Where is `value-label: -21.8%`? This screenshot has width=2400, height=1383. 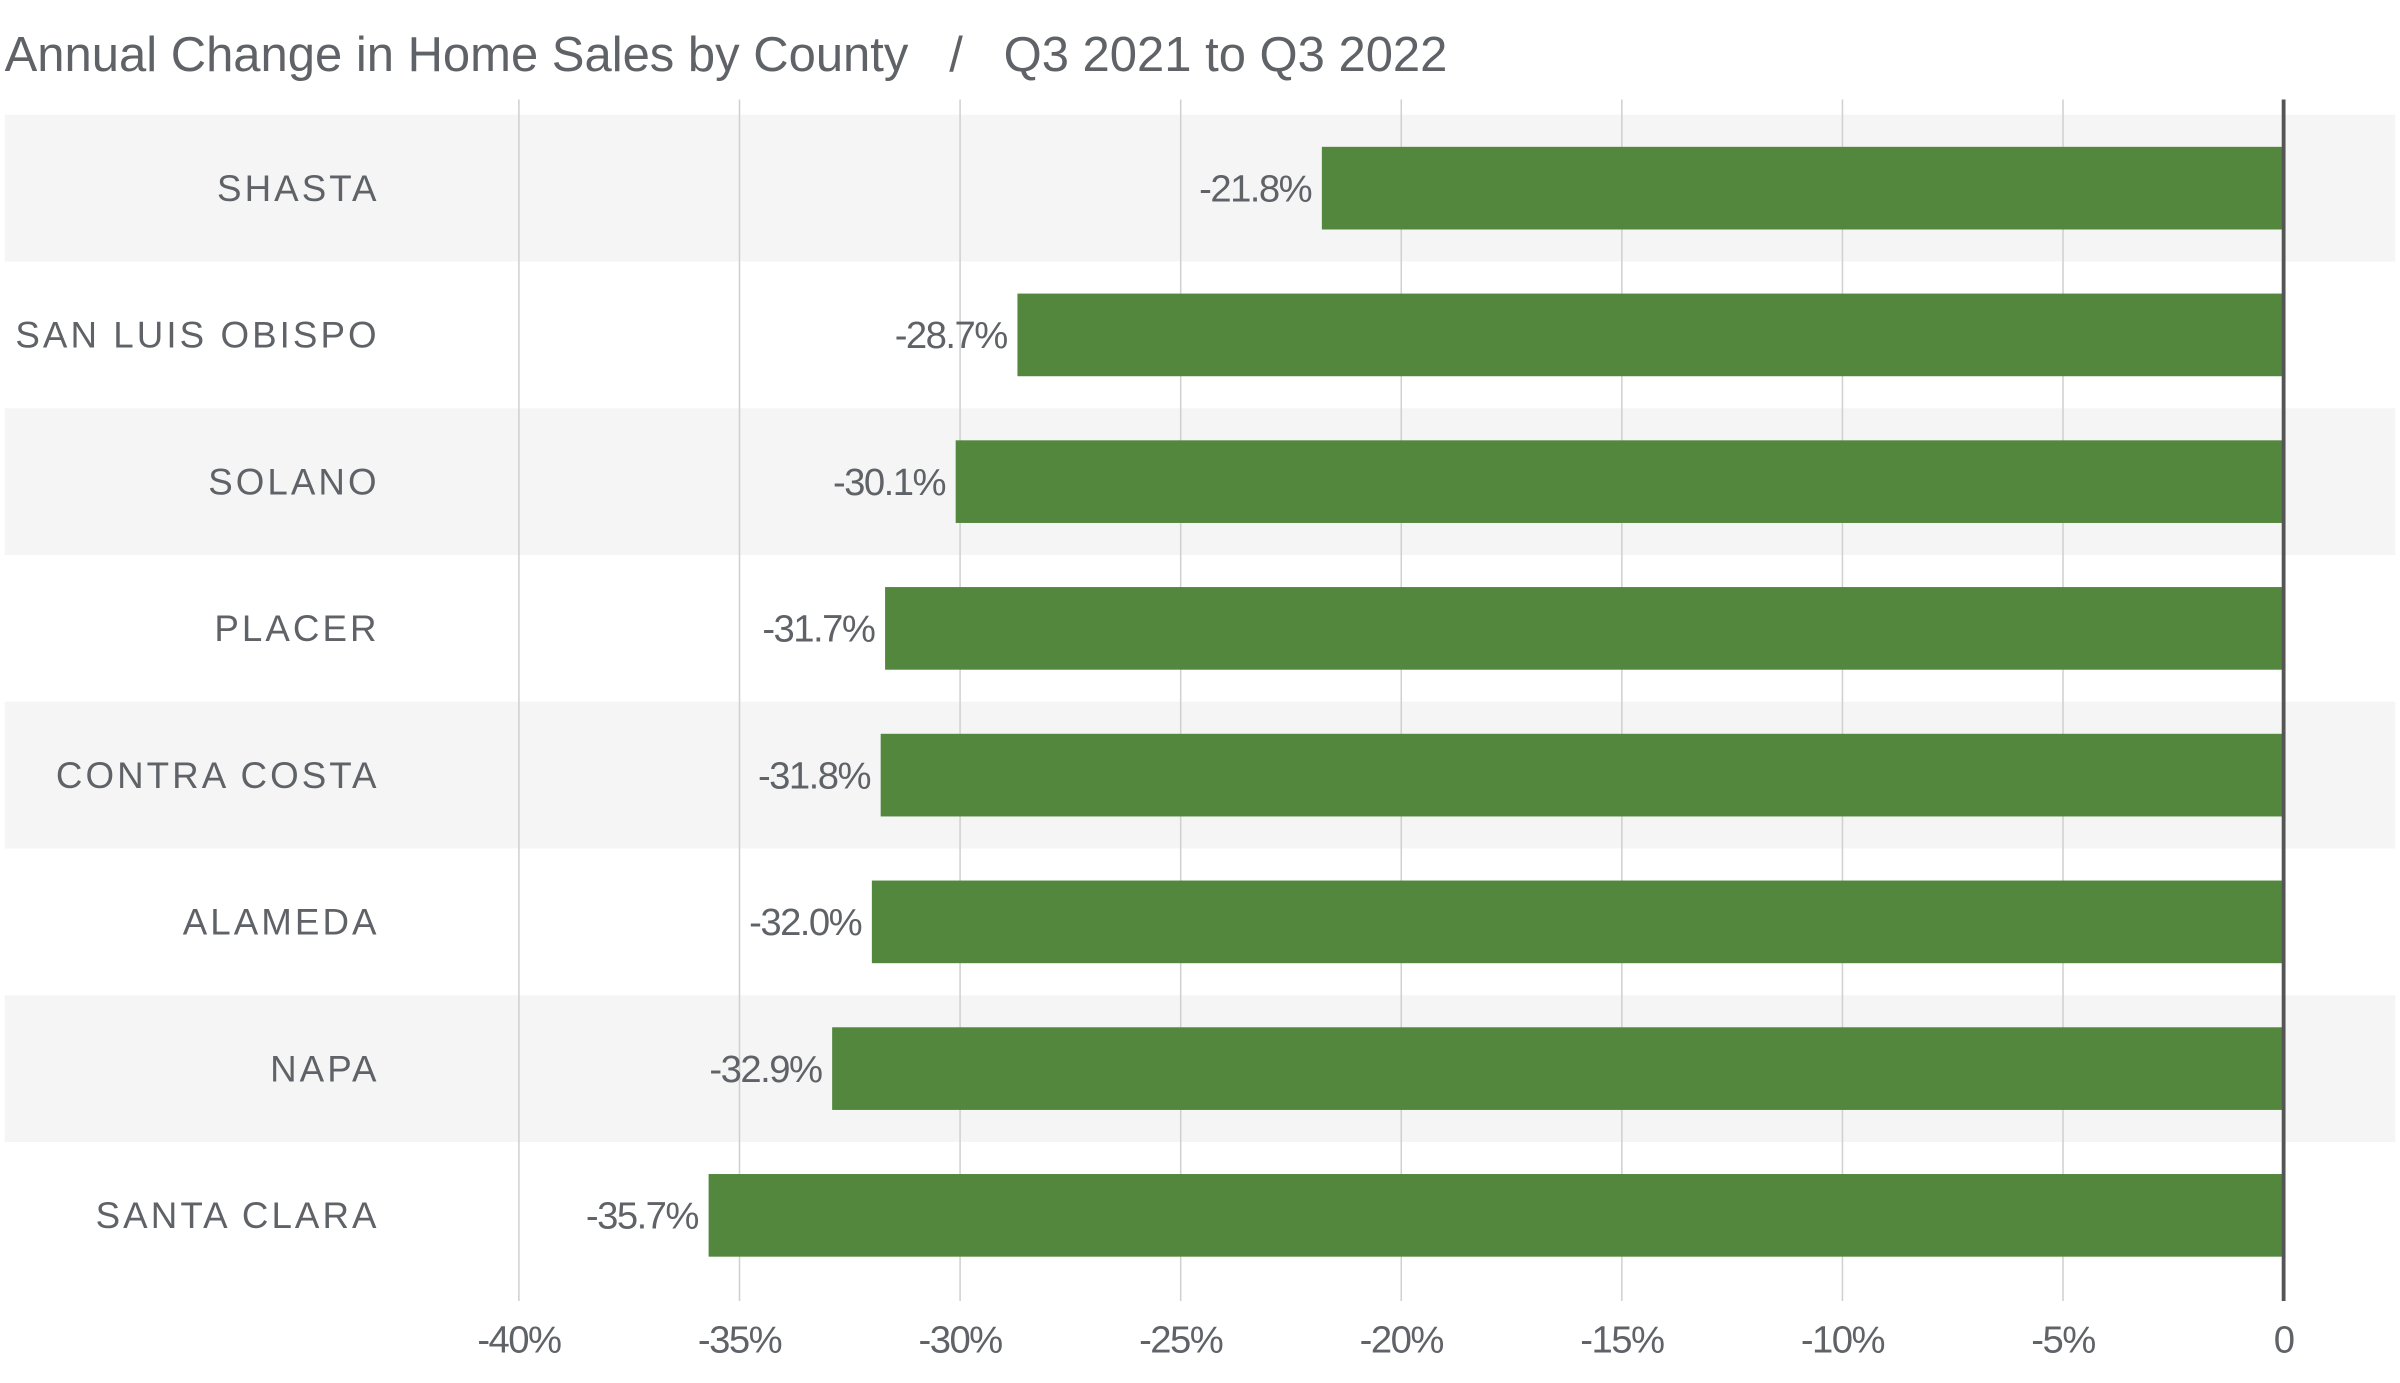
value-label: -21.8% is located at coordinates (1255, 188).